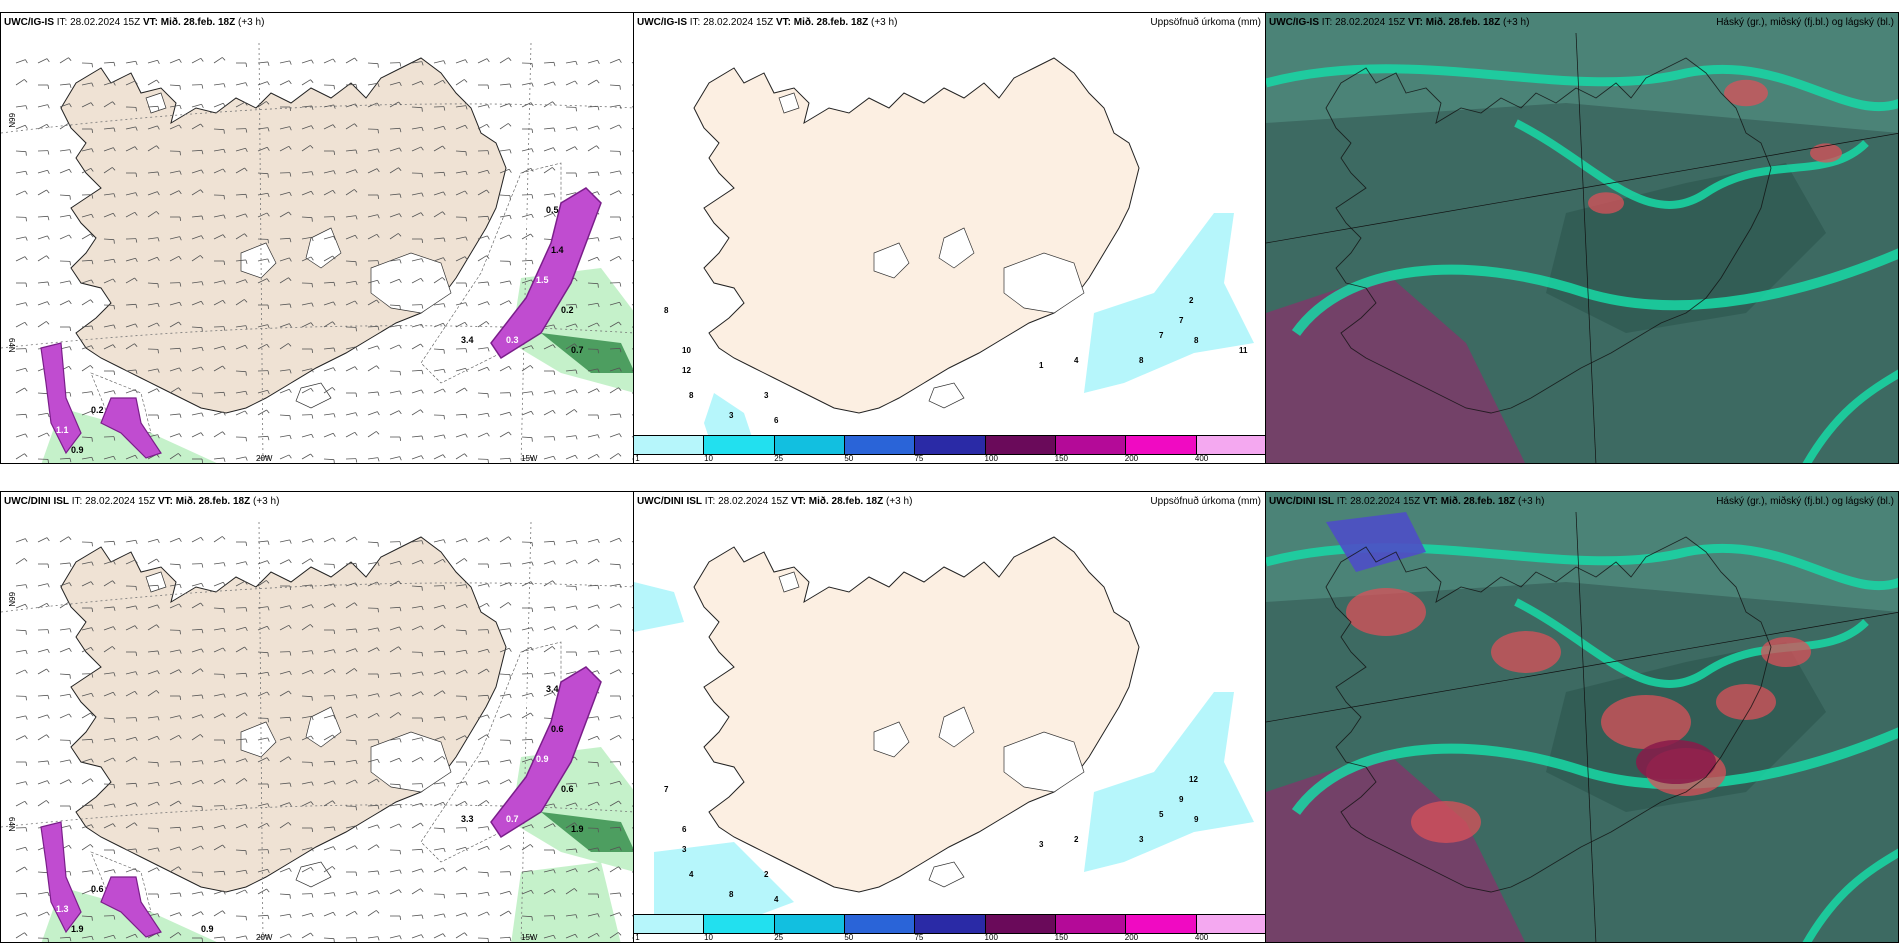 The image size is (1900, 950). What do you see at coordinates (512, 819) in the screenshot?
I see `snow-amount-label: 0.7` at bounding box center [512, 819].